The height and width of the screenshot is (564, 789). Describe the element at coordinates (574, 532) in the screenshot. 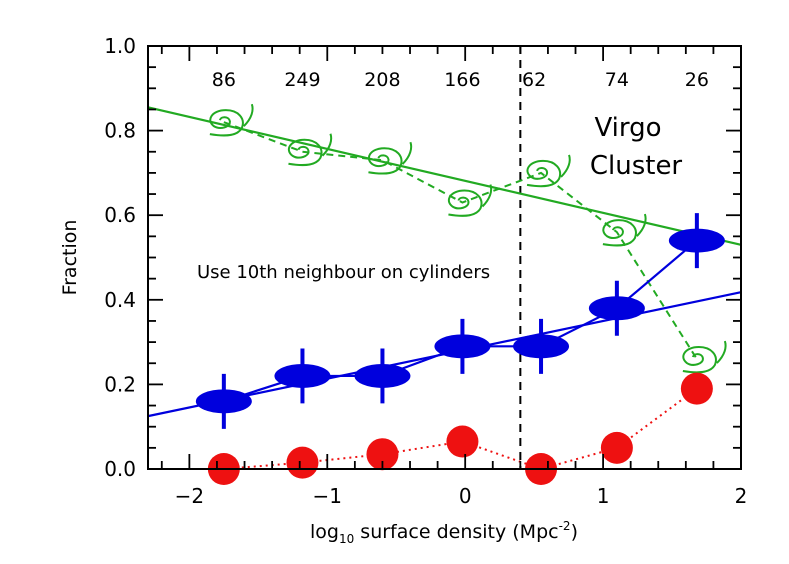

I see `x-axis-title-end: )` at that location.